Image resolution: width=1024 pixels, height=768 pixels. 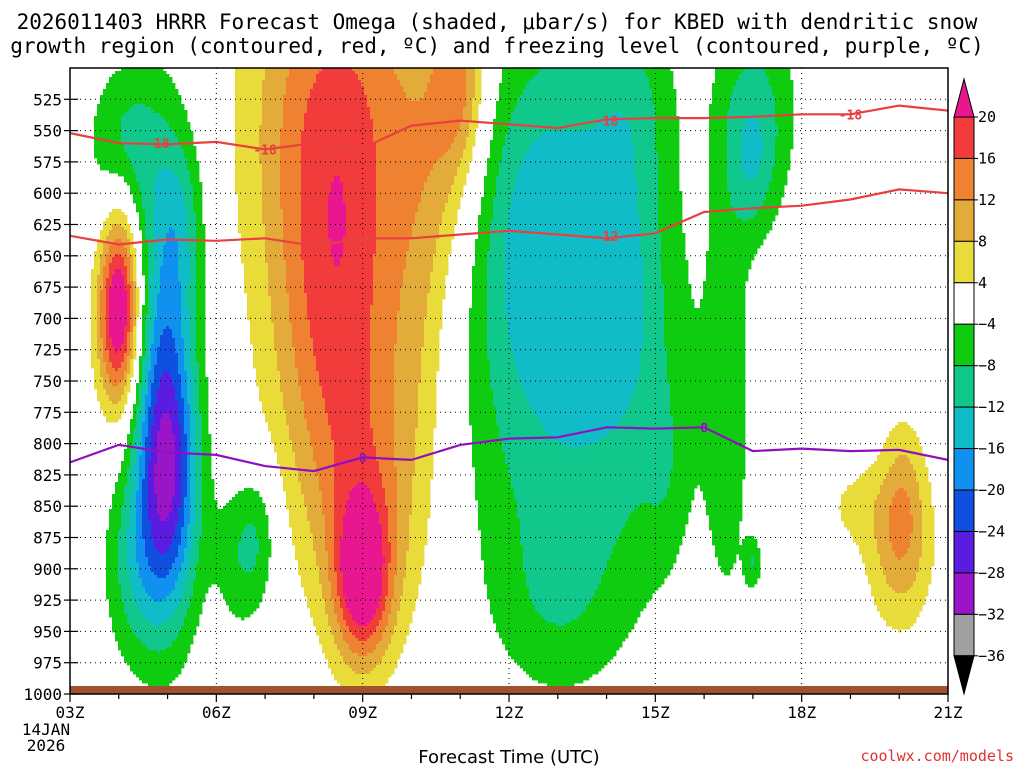 What do you see at coordinates (655, 712) in the screenshot?
I see `x-tick-label: 15Z` at bounding box center [655, 712].